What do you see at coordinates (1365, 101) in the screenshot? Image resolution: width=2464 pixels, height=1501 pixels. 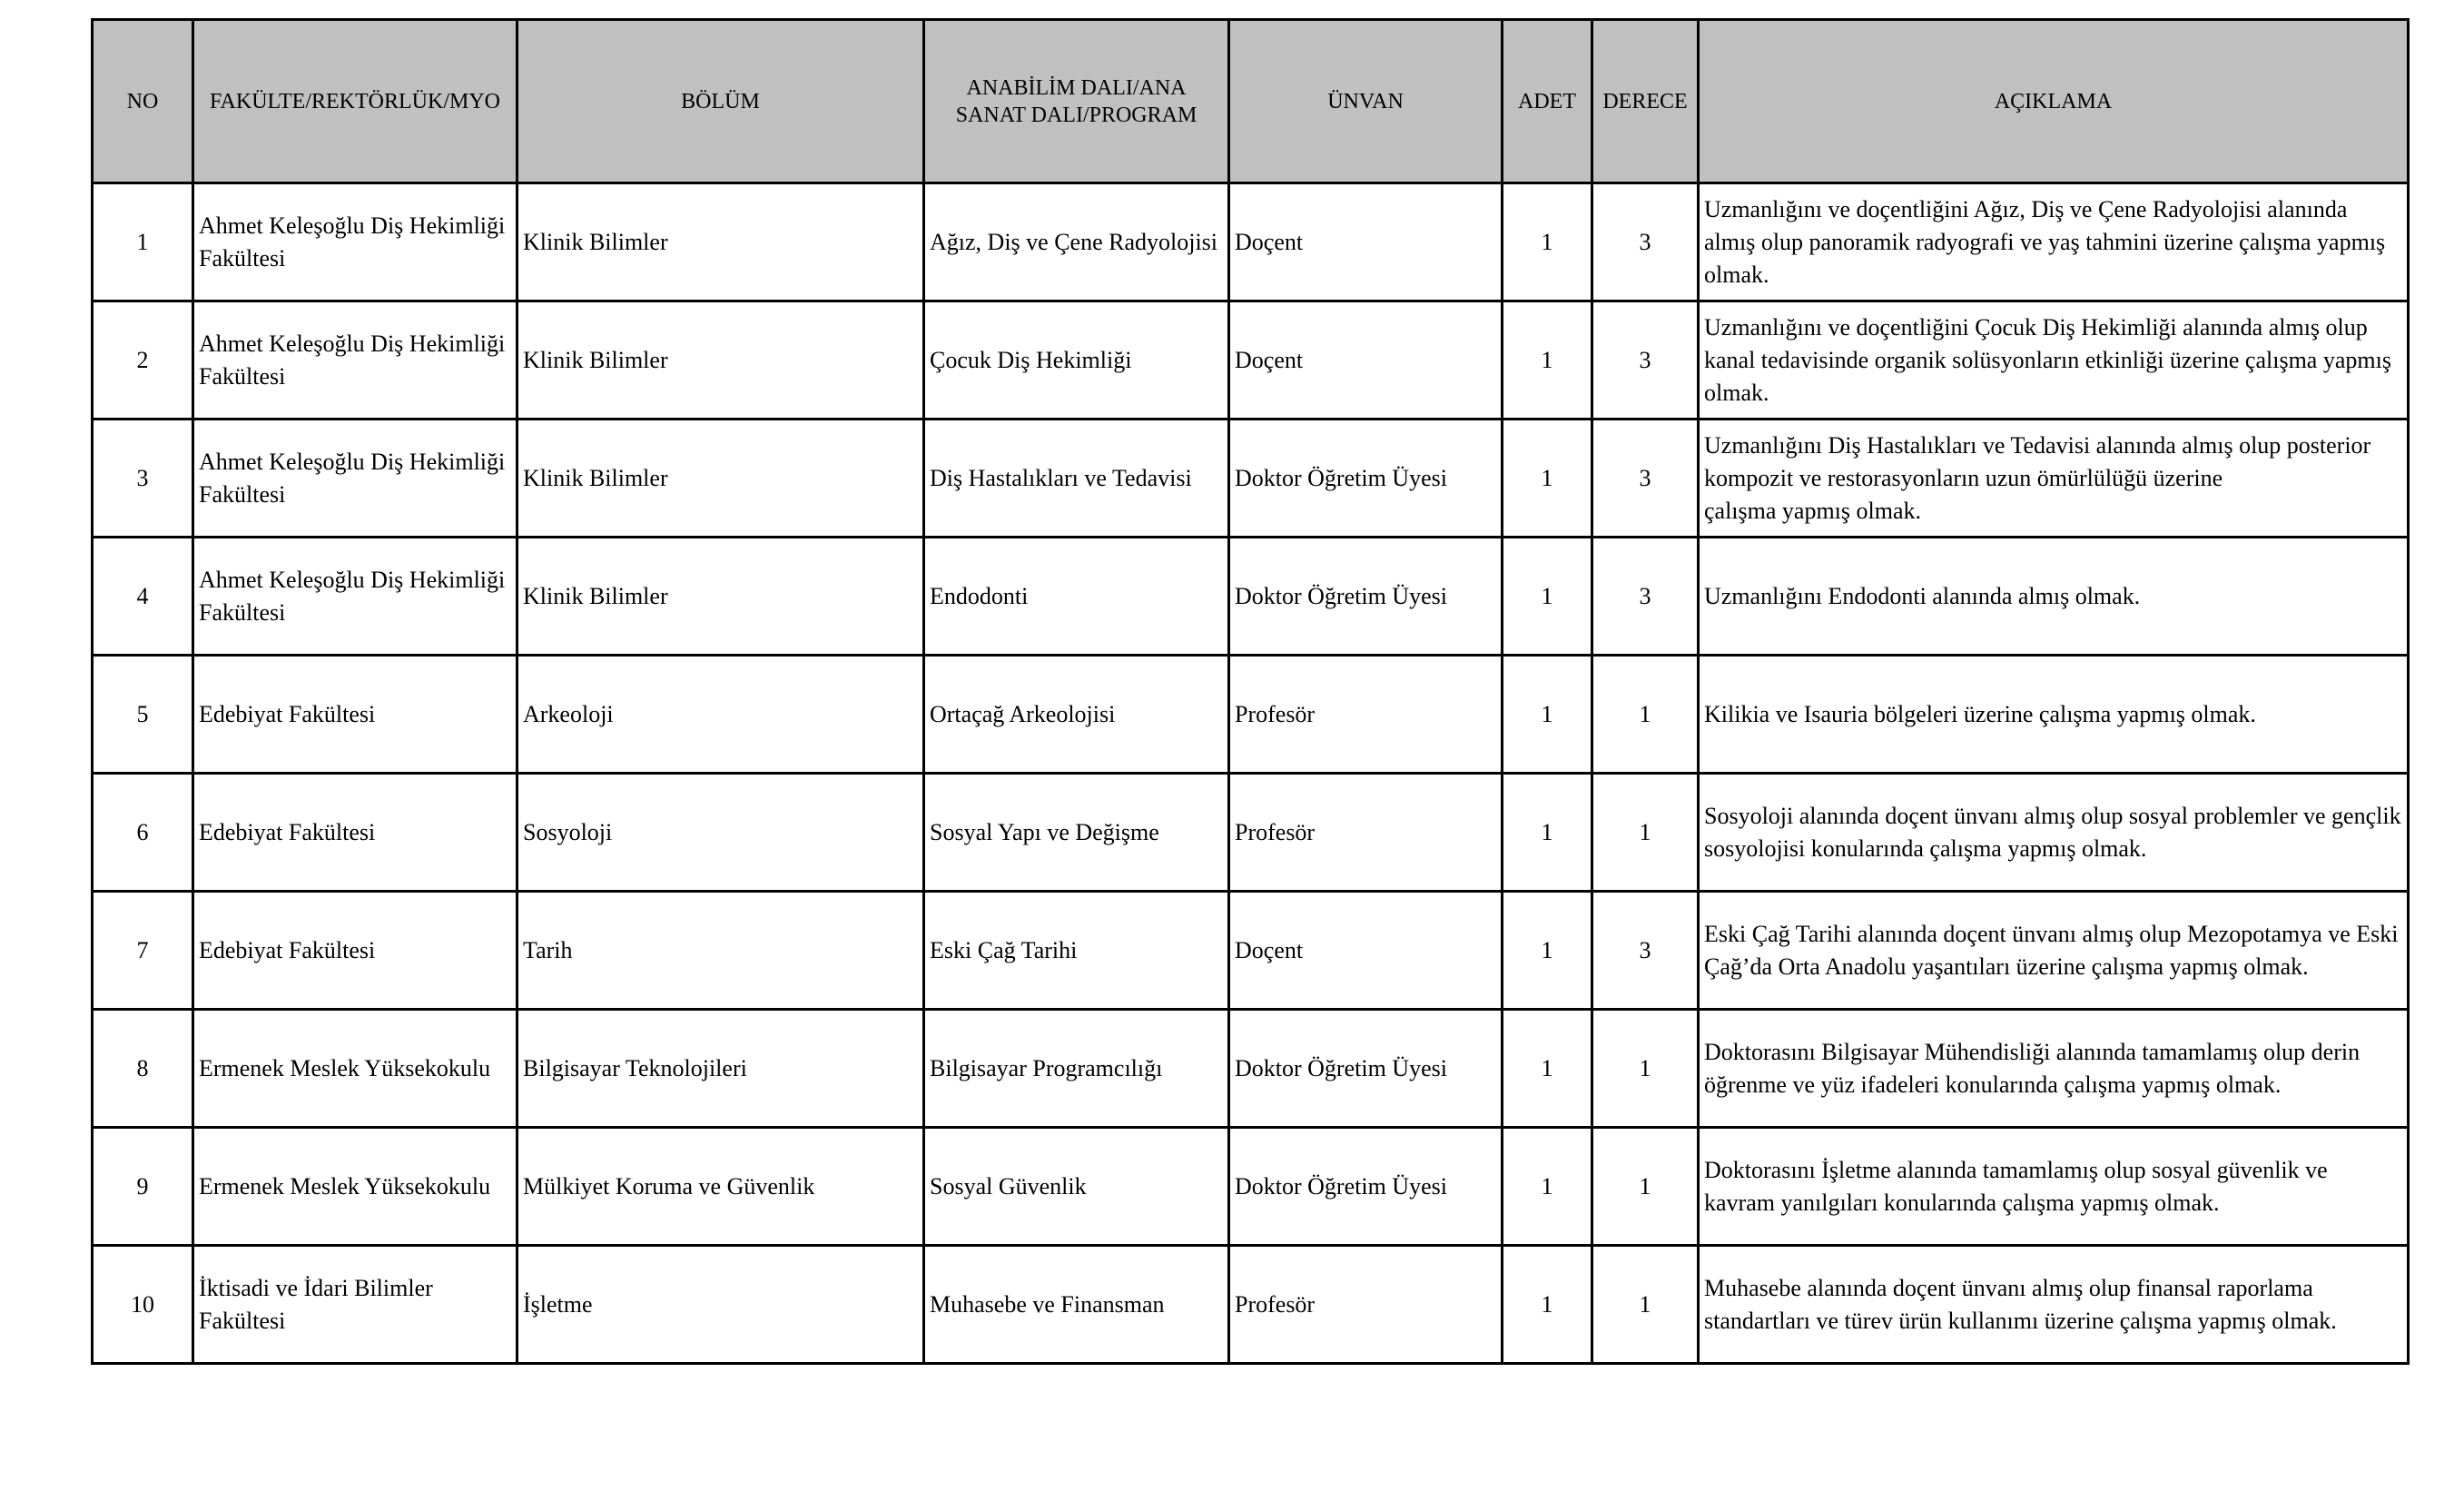 I see `header-title: ÜNVAN` at bounding box center [1365, 101].